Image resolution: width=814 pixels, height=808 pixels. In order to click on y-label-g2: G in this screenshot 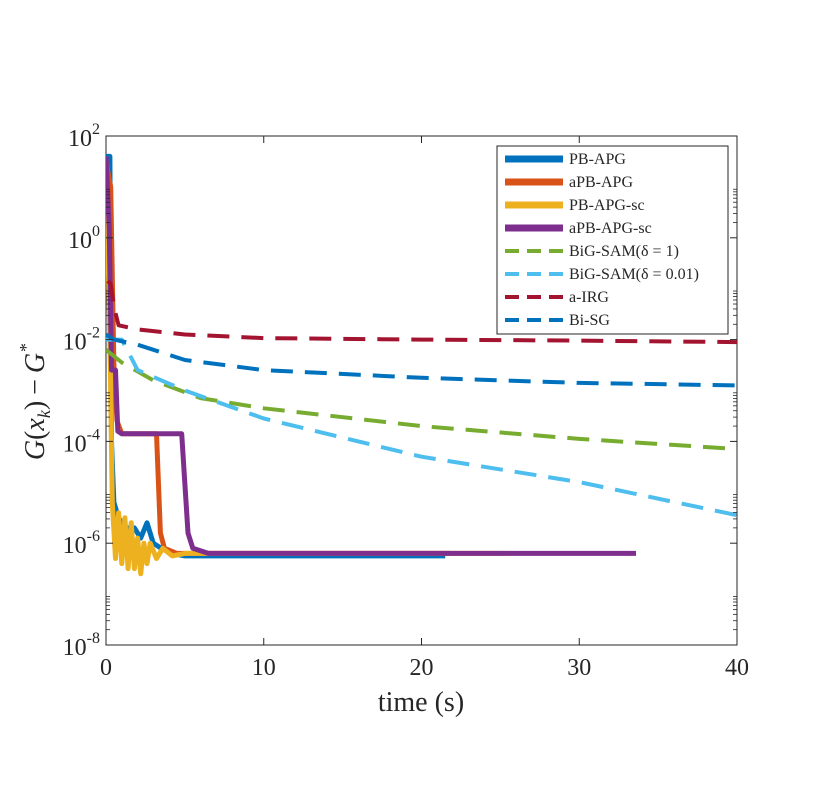, I will do `click(35, 363)`.